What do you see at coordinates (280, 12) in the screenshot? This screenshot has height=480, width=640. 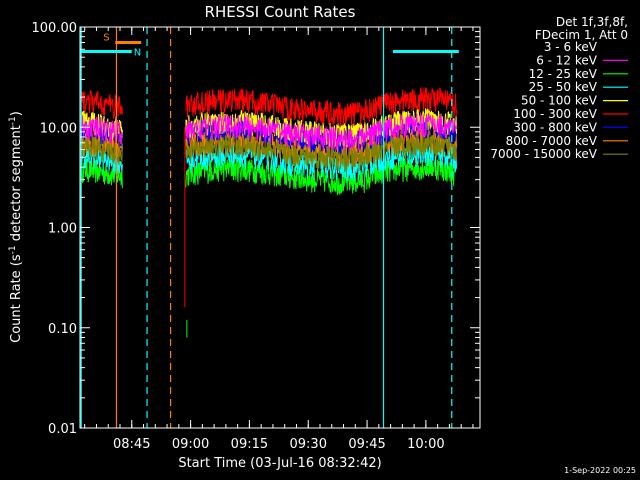 I see `chart-title: RHESSI Count Rates` at bounding box center [280, 12].